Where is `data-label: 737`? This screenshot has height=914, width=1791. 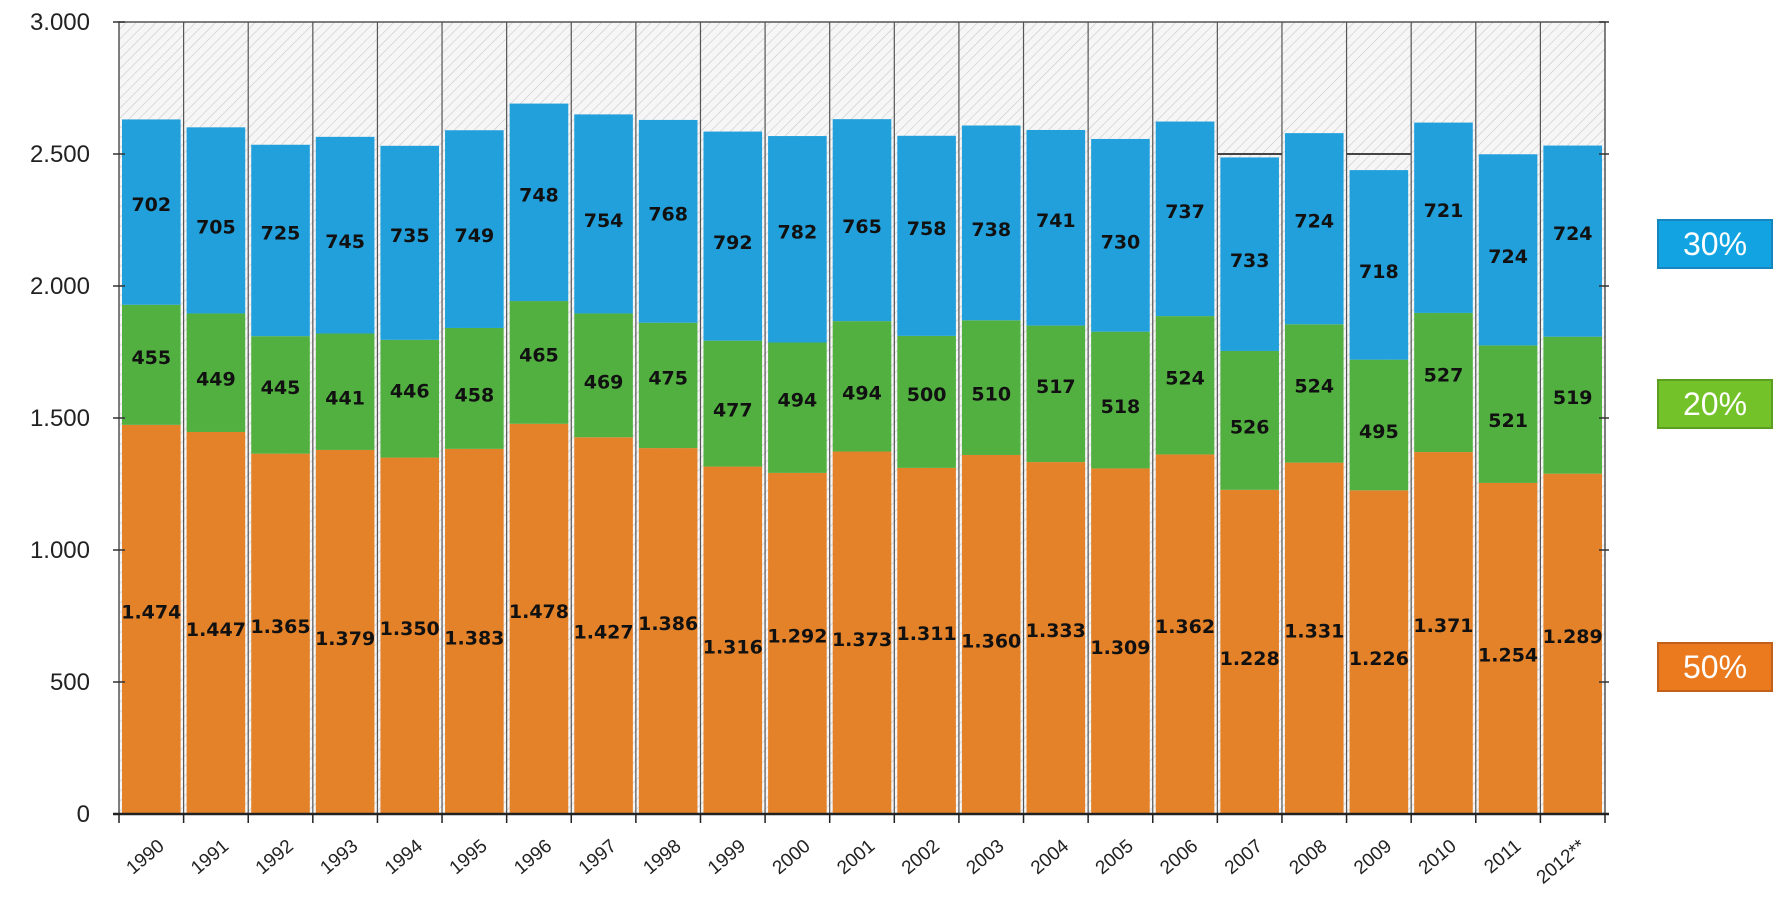
data-label: 737 is located at coordinates (1185, 212).